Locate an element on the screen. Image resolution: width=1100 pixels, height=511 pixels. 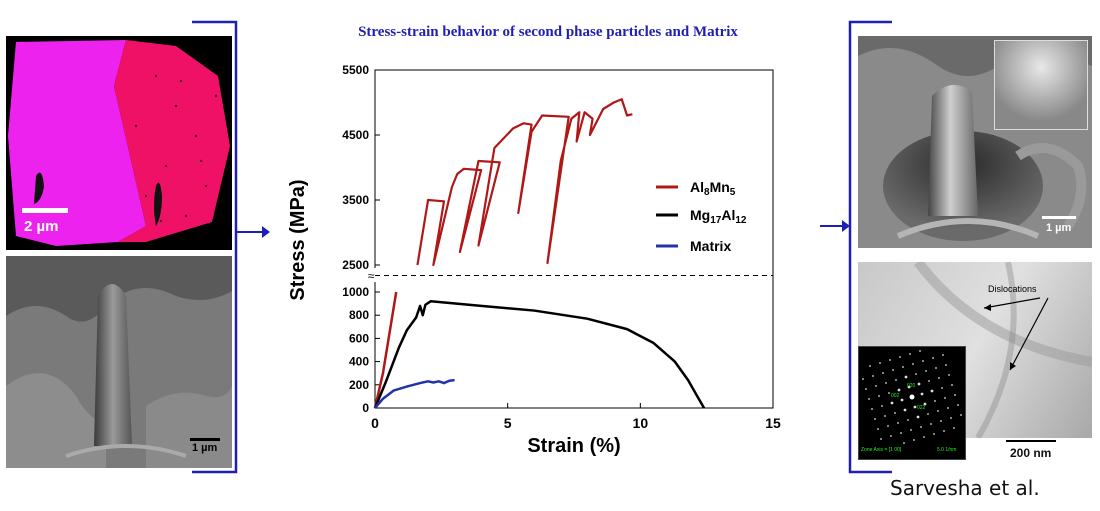
diffraction-scale-label: 5.0 1/nm is located at coordinates (947, 450).